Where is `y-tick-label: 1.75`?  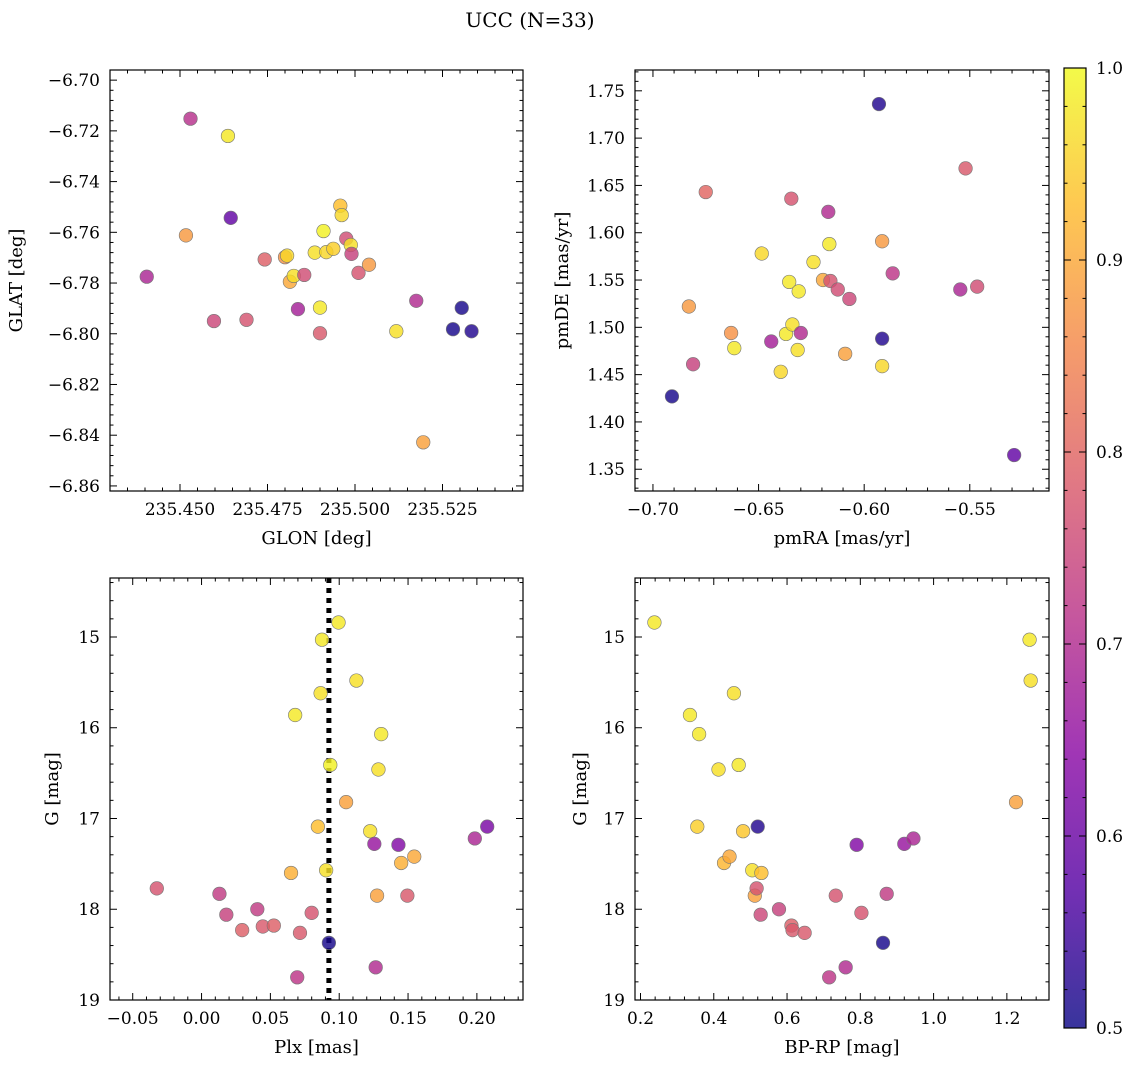
y-tick-label: 1.75 is located at coordinates (606, 92).